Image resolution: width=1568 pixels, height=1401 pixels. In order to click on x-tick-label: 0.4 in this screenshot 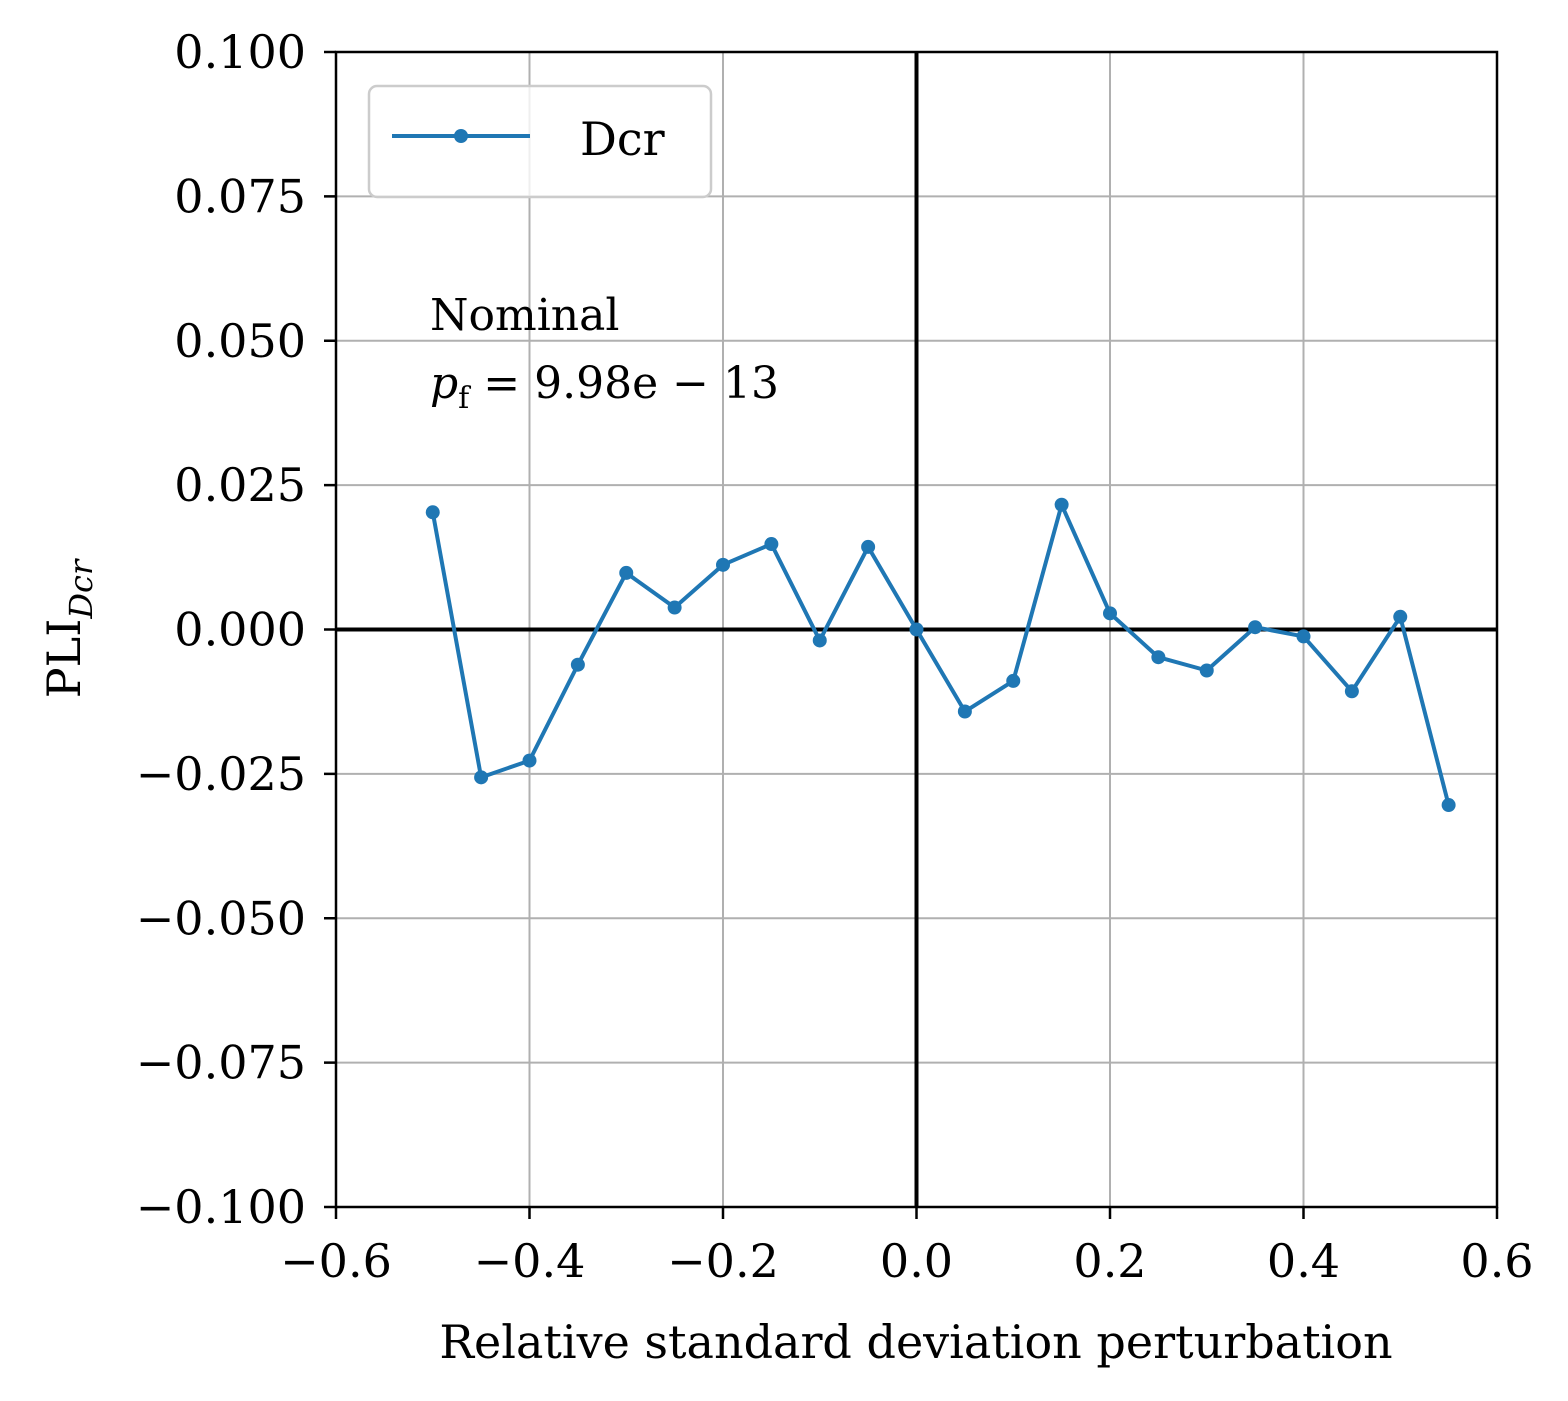, I will do `click(1303, 1261)`.